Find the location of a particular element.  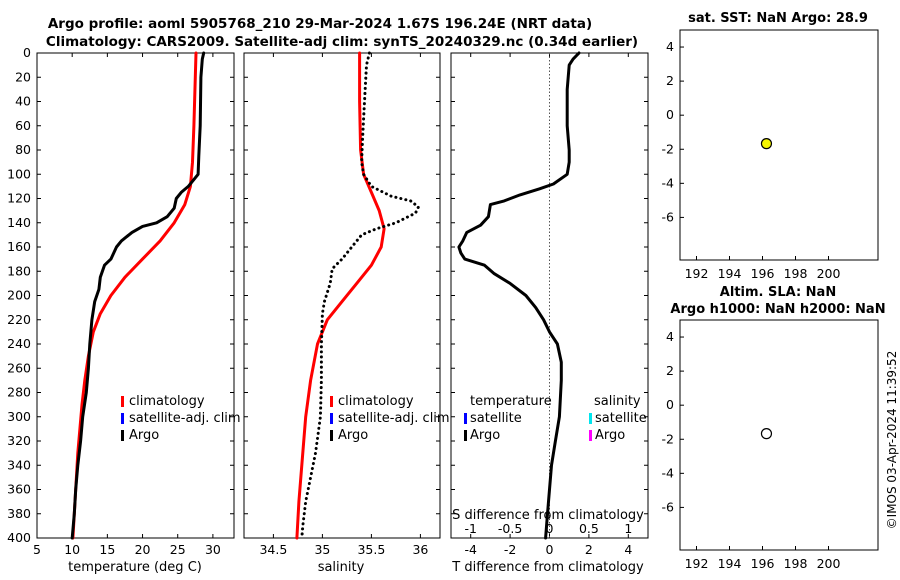

y-tick-label: 140 is located at coordinates (19, 222).